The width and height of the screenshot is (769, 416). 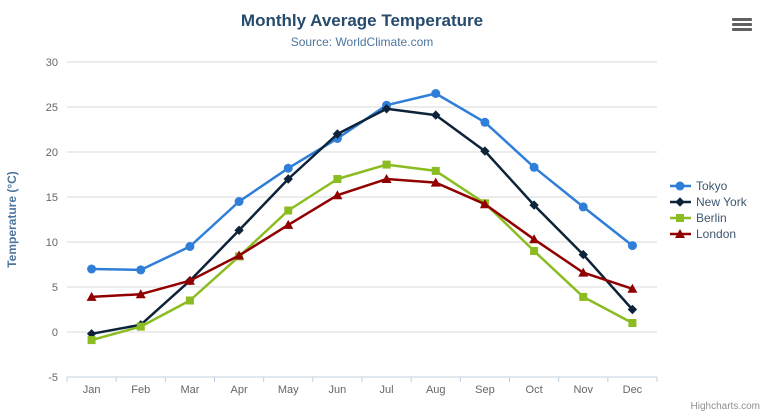 I want to click on legend-label: Tokyo, so click(x=712, y=186).